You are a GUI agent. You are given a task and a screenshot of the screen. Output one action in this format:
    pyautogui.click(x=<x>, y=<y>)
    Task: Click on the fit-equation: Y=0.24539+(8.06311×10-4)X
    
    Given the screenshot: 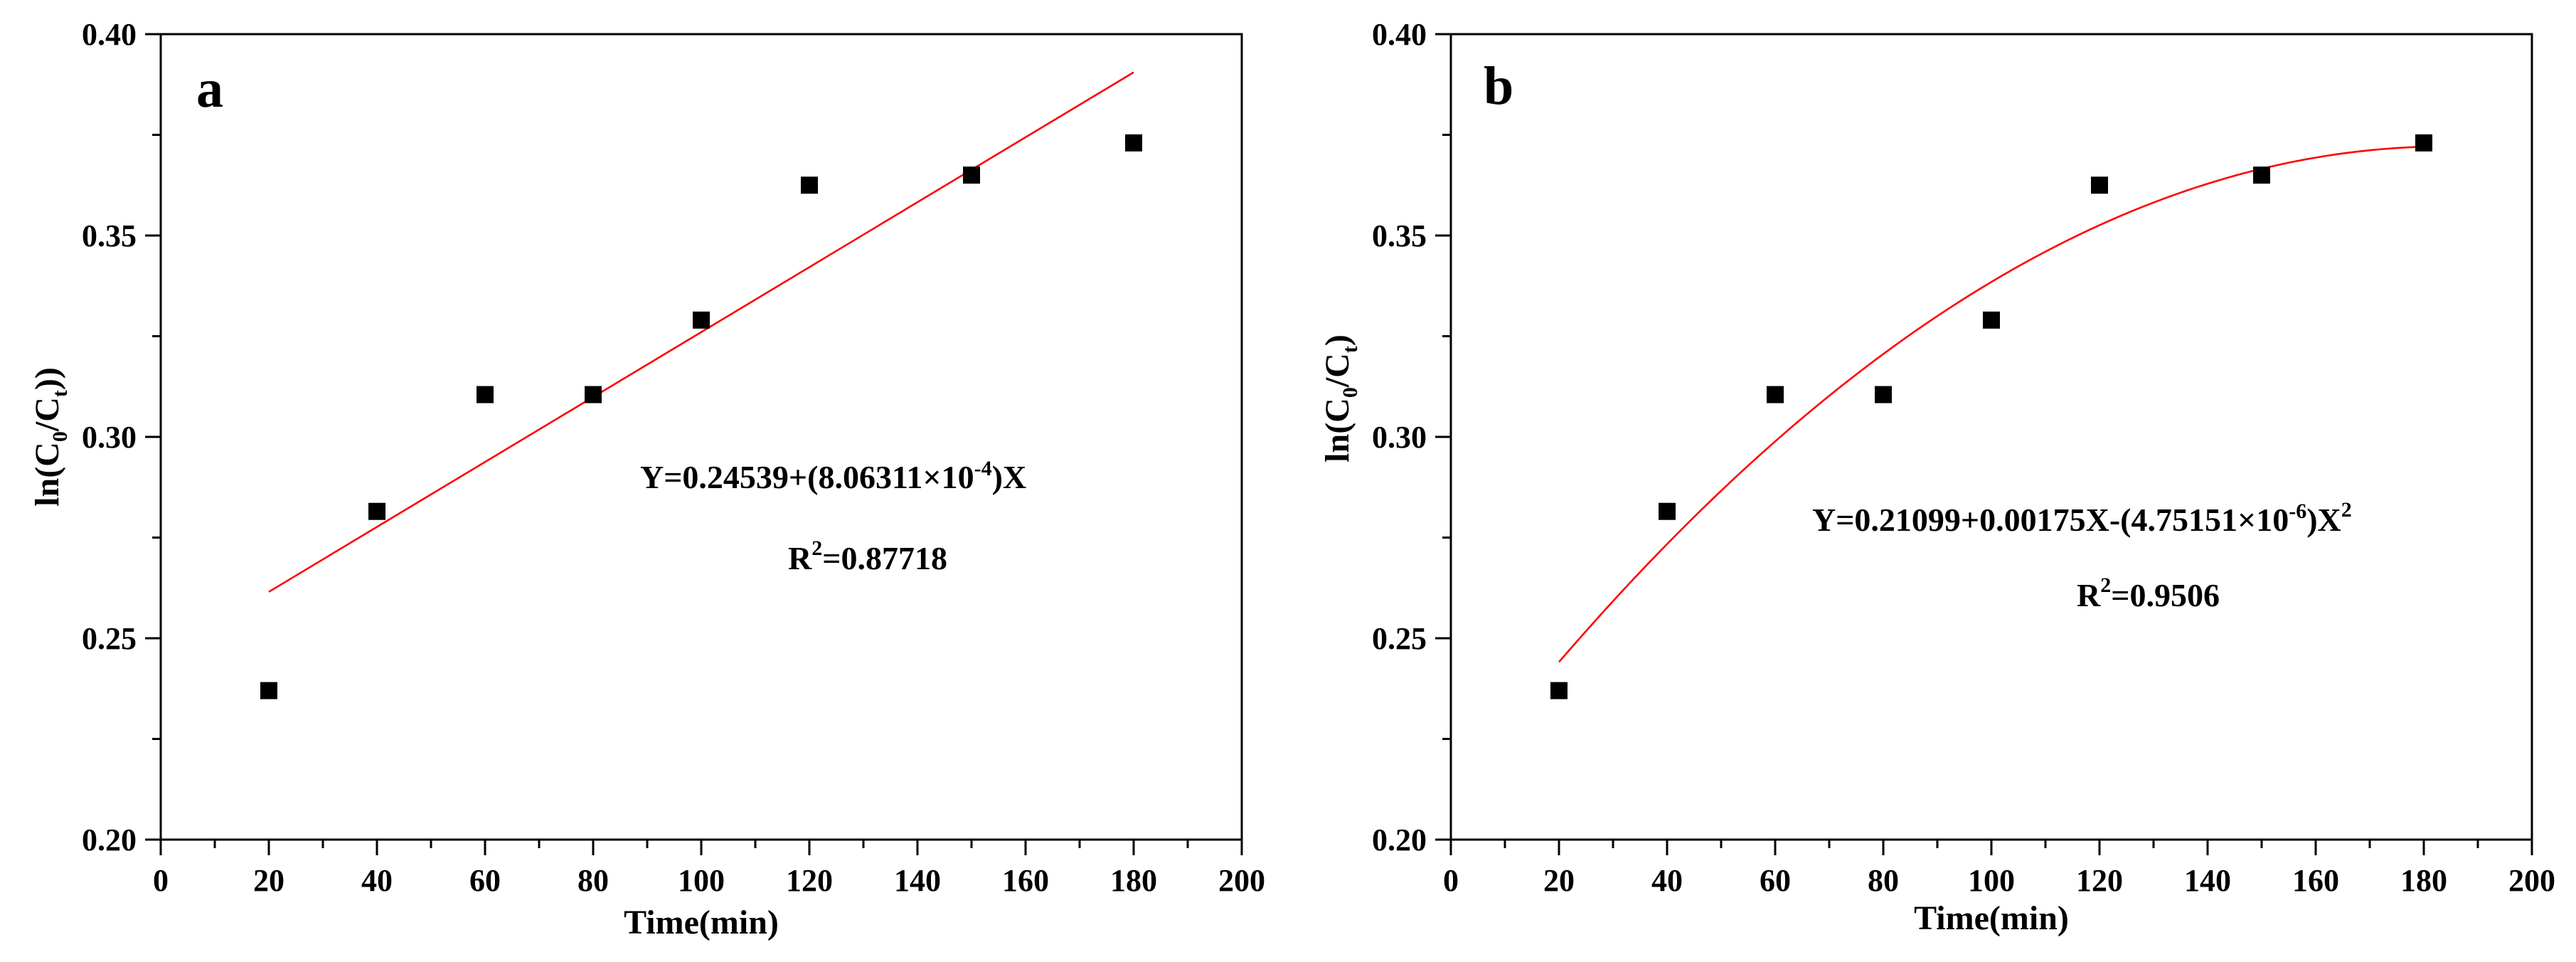 What is the action you would take?
    pyautogui.click(x=833, y=476)
    